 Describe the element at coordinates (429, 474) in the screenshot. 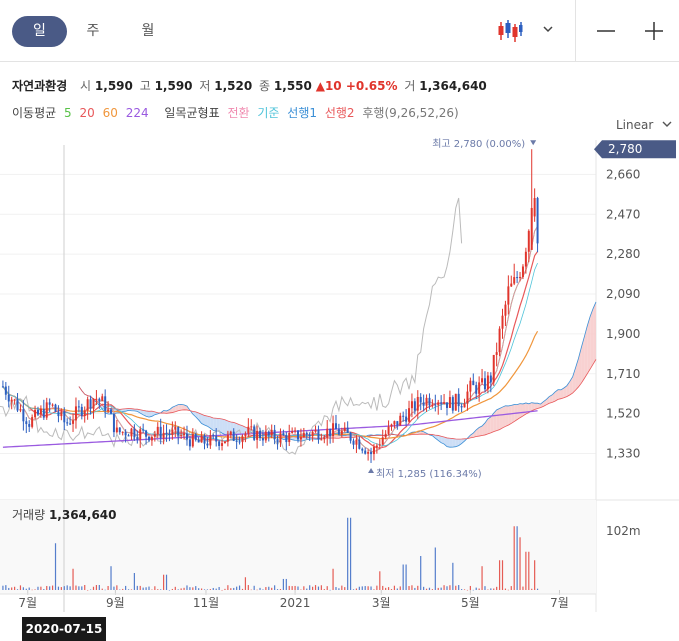

I see `low-annotation: 최저 1,285 (116.34%)` at that location.